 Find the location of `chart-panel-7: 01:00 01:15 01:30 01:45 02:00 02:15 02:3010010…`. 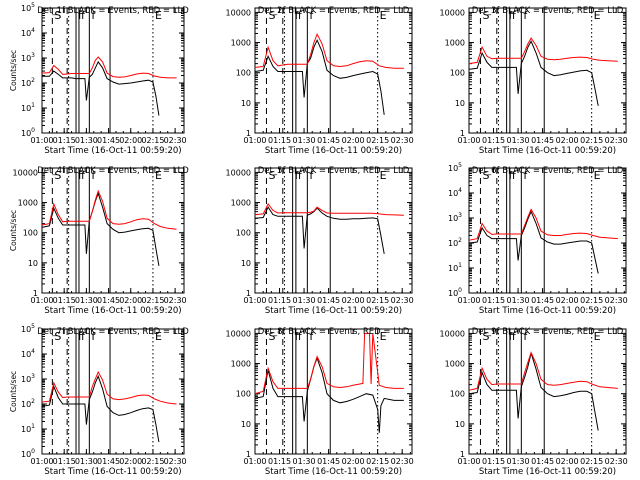

chart-panel-7: 01:00 01:15 01:30 01:45 02:00 02:15 02:3010010… is located at coordinates (99, 400).